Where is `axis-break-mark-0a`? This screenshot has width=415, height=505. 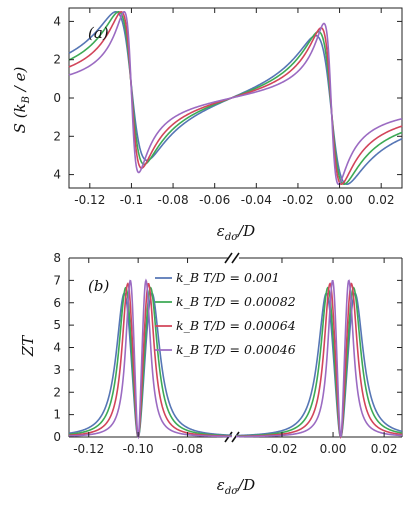
axis-break-mark-0a is located at coordinates (228, 258).